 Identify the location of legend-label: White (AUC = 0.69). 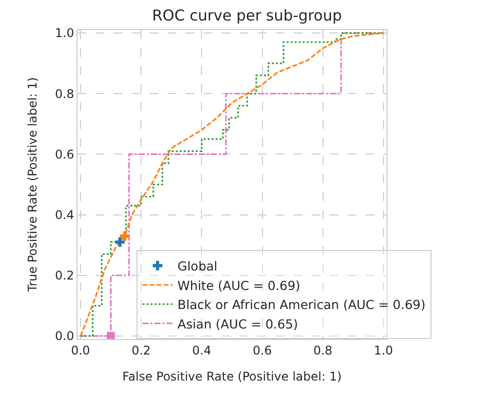
(239, 285).